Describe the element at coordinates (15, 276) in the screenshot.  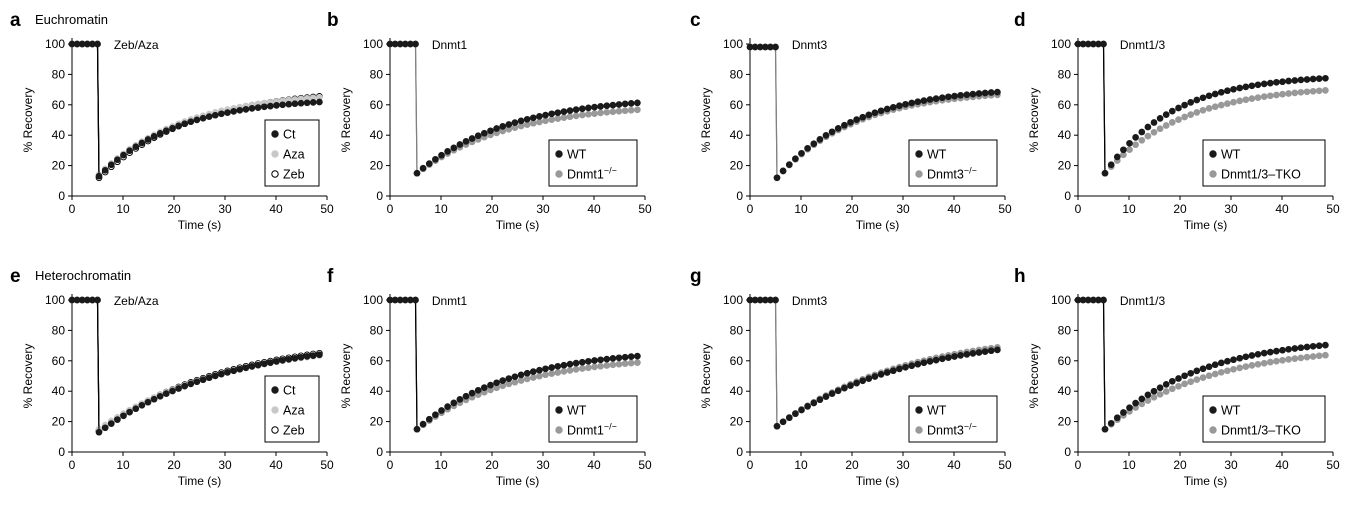
I see `panel-letter: e` at that location.